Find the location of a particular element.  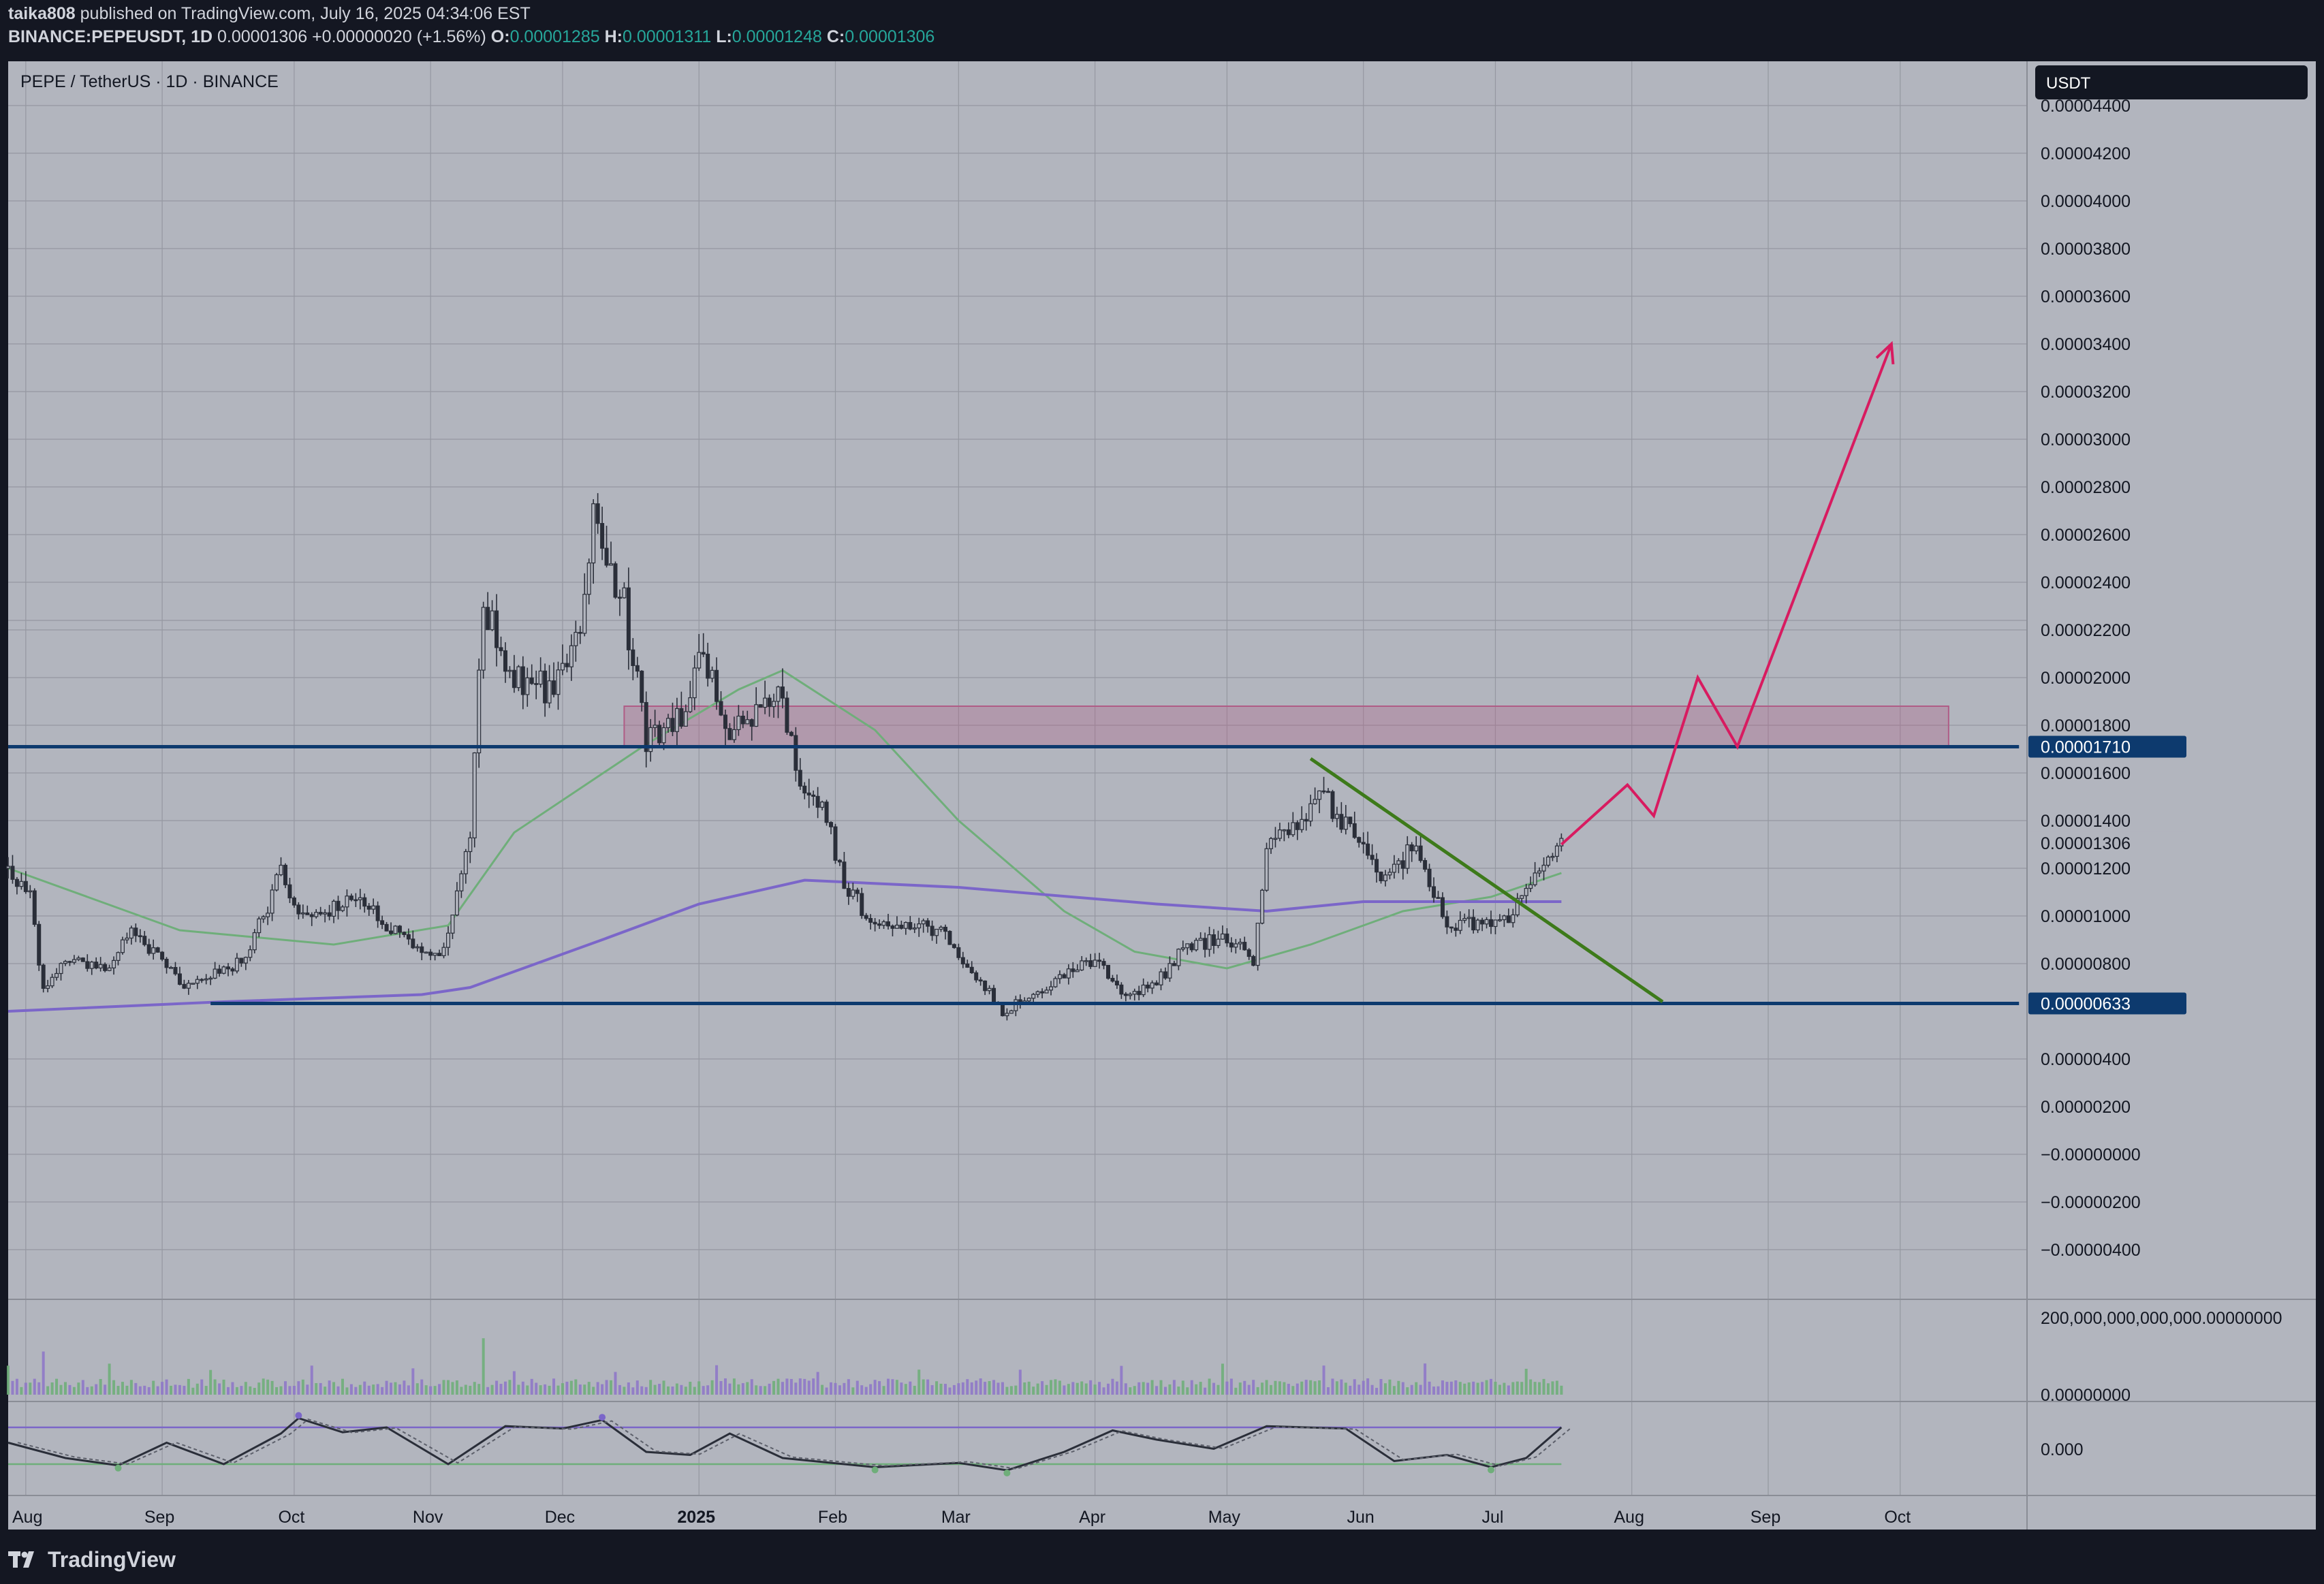

time-tick-label: Feb is located at coordinates (833, 1517).